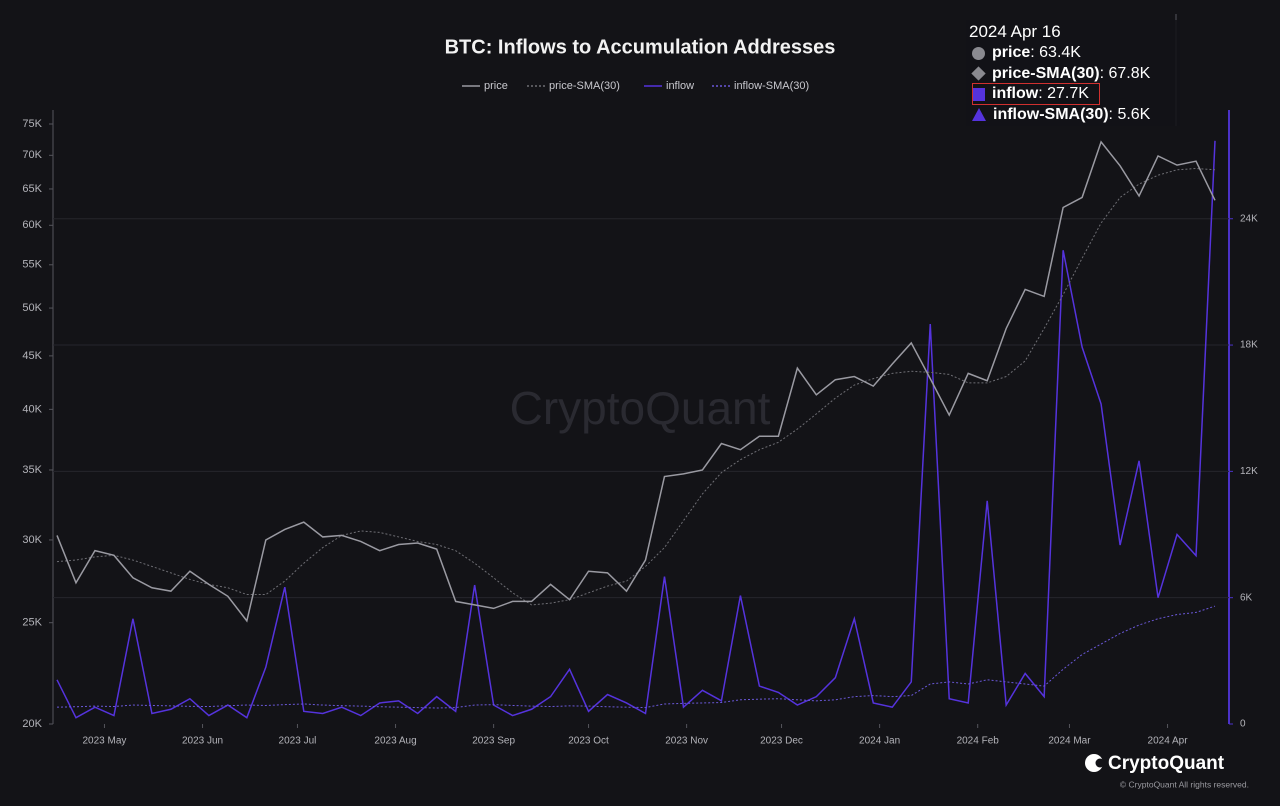 This screenshot has width=1280, height=806. What do you see at coordinates (32, 470) in the screenshot?
I see `y-tick-label: 35K` at bounding box center [32, 470].